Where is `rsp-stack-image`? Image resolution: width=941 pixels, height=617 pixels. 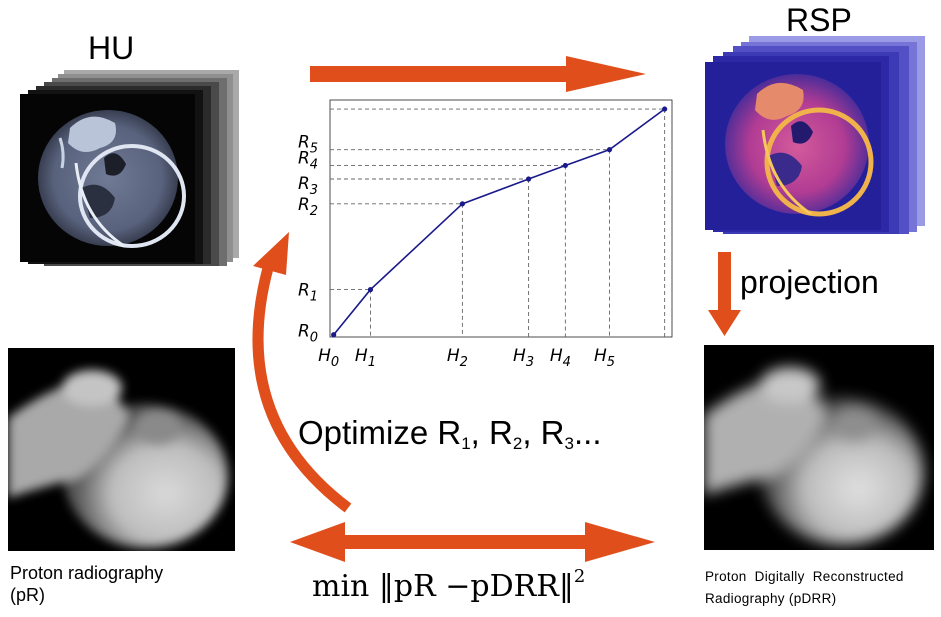
rsp-stack-image is located at coordinates (815, 135).